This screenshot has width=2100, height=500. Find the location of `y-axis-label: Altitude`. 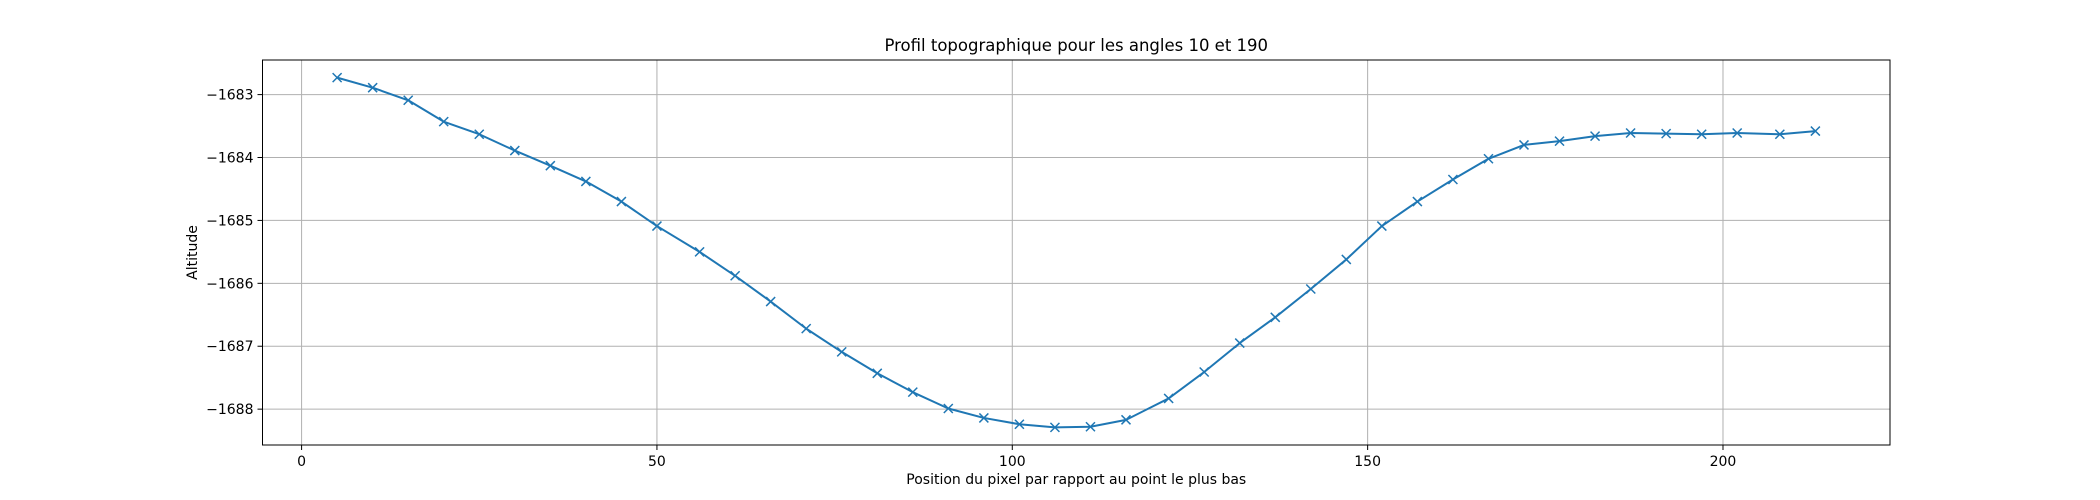

y-axis-label: Altitude is located at coordinates (193, 252).